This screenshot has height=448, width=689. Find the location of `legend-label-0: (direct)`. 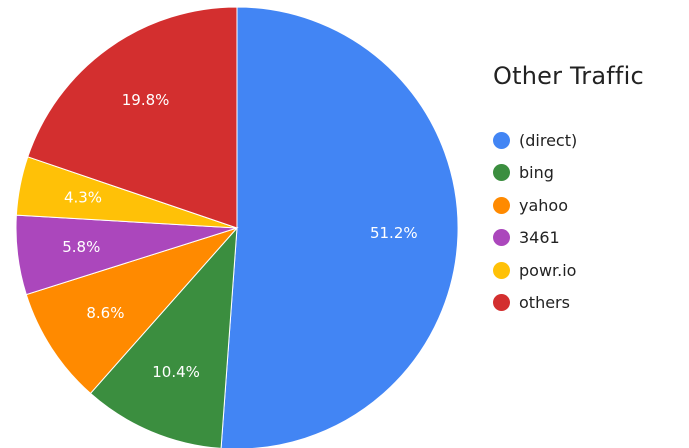

legend-label-0: (direct) is located at coordinates (548, 140).